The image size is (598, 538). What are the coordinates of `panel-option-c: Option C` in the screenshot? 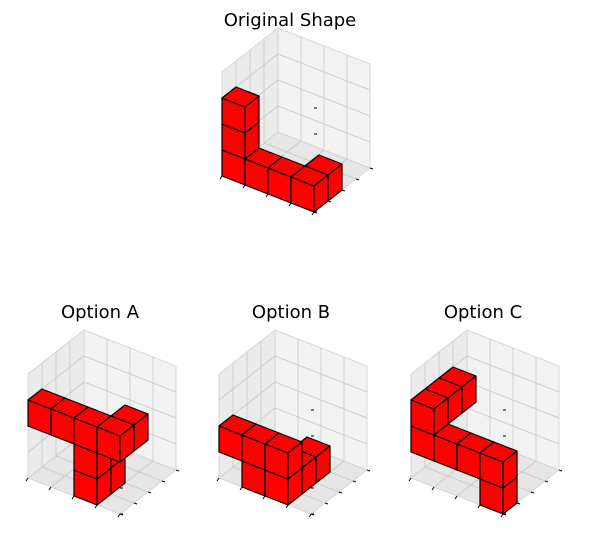 It's located at (483, 409).